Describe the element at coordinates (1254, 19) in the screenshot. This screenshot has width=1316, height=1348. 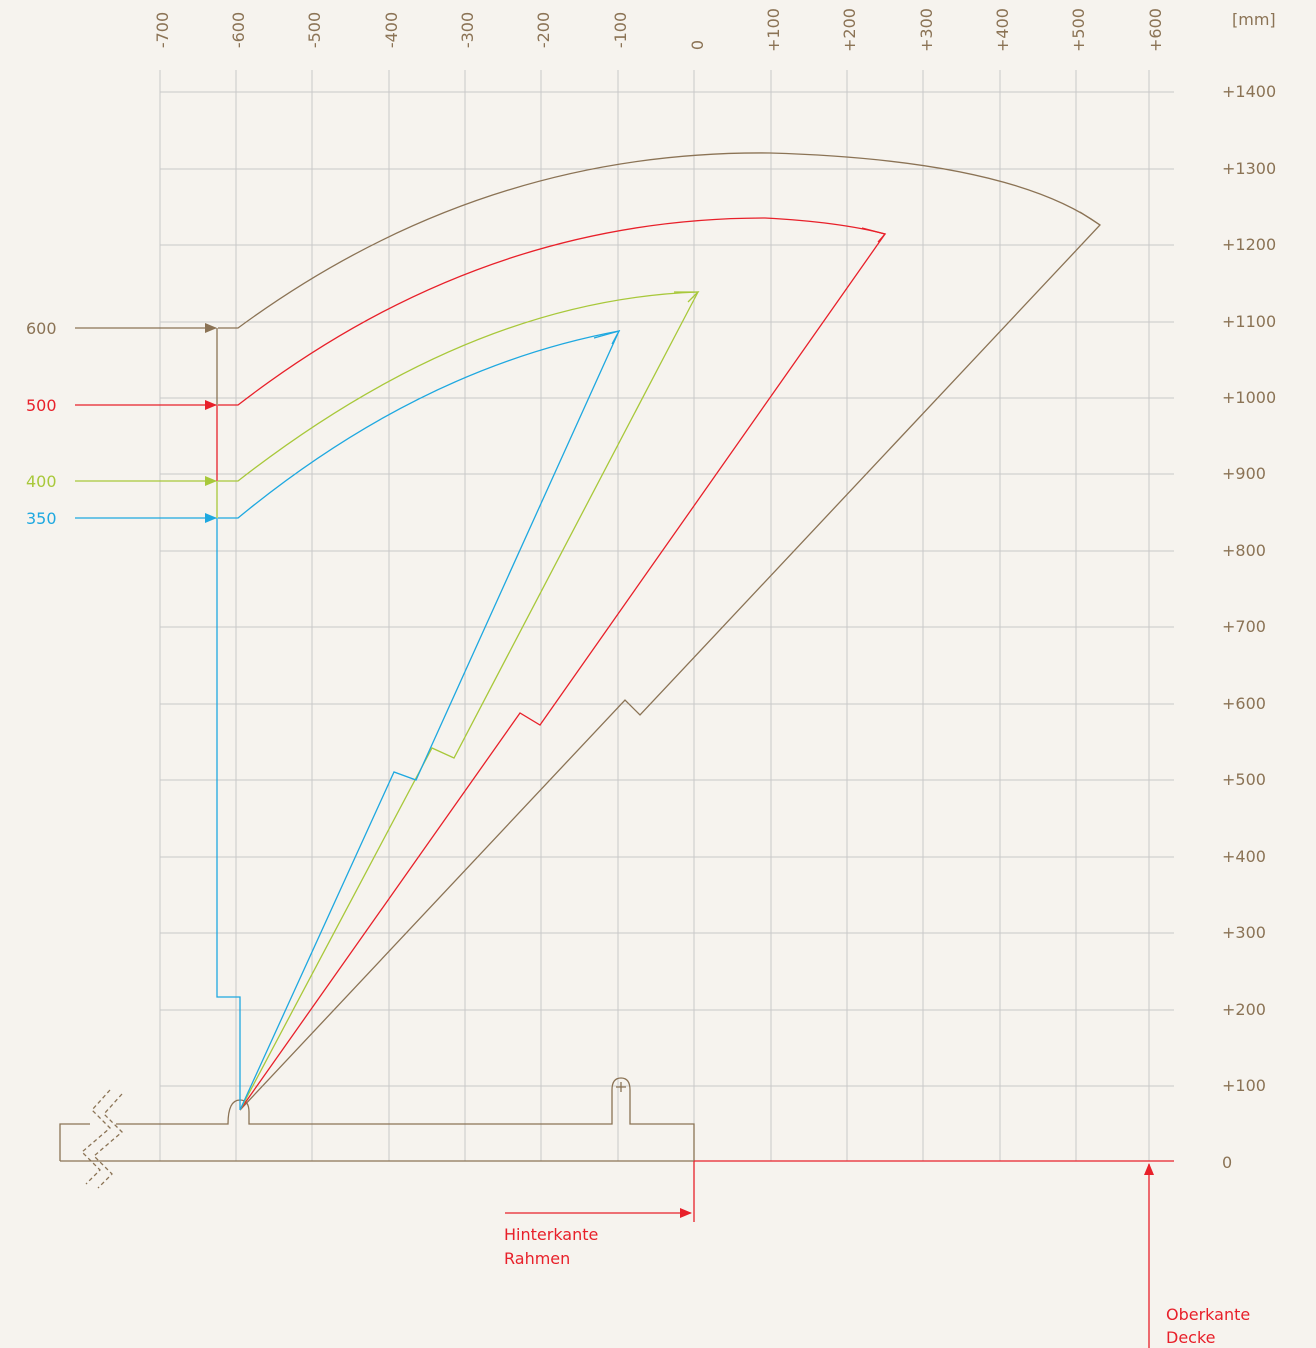
I see `unit-label: [mm]` at that location.